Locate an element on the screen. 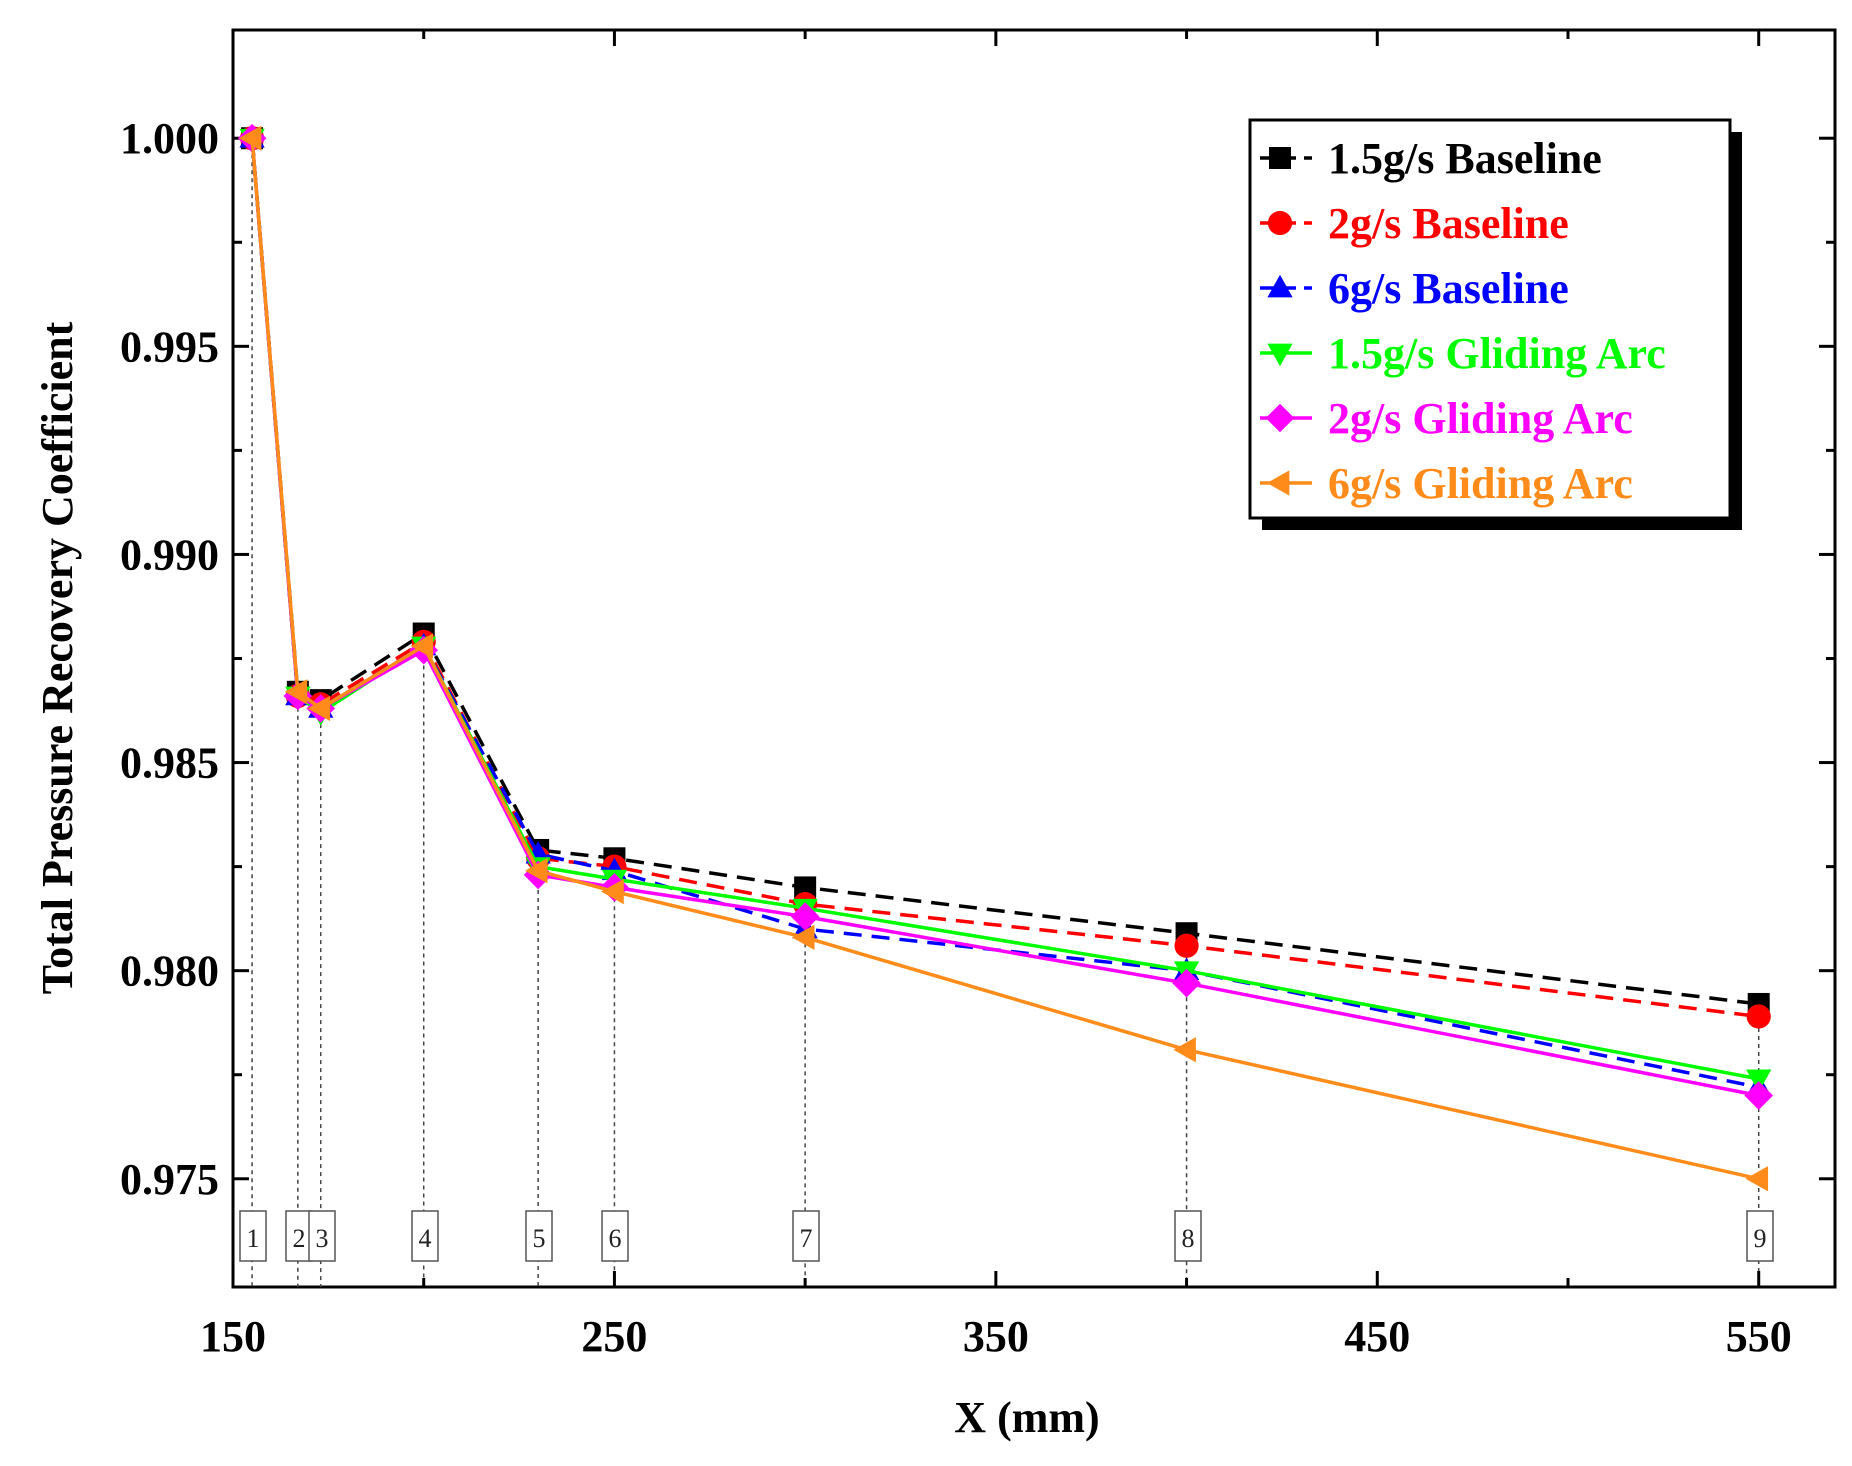 The image size is (1852, 1466). y-tick-label: 0.980 is located at coordinates (169, 971).